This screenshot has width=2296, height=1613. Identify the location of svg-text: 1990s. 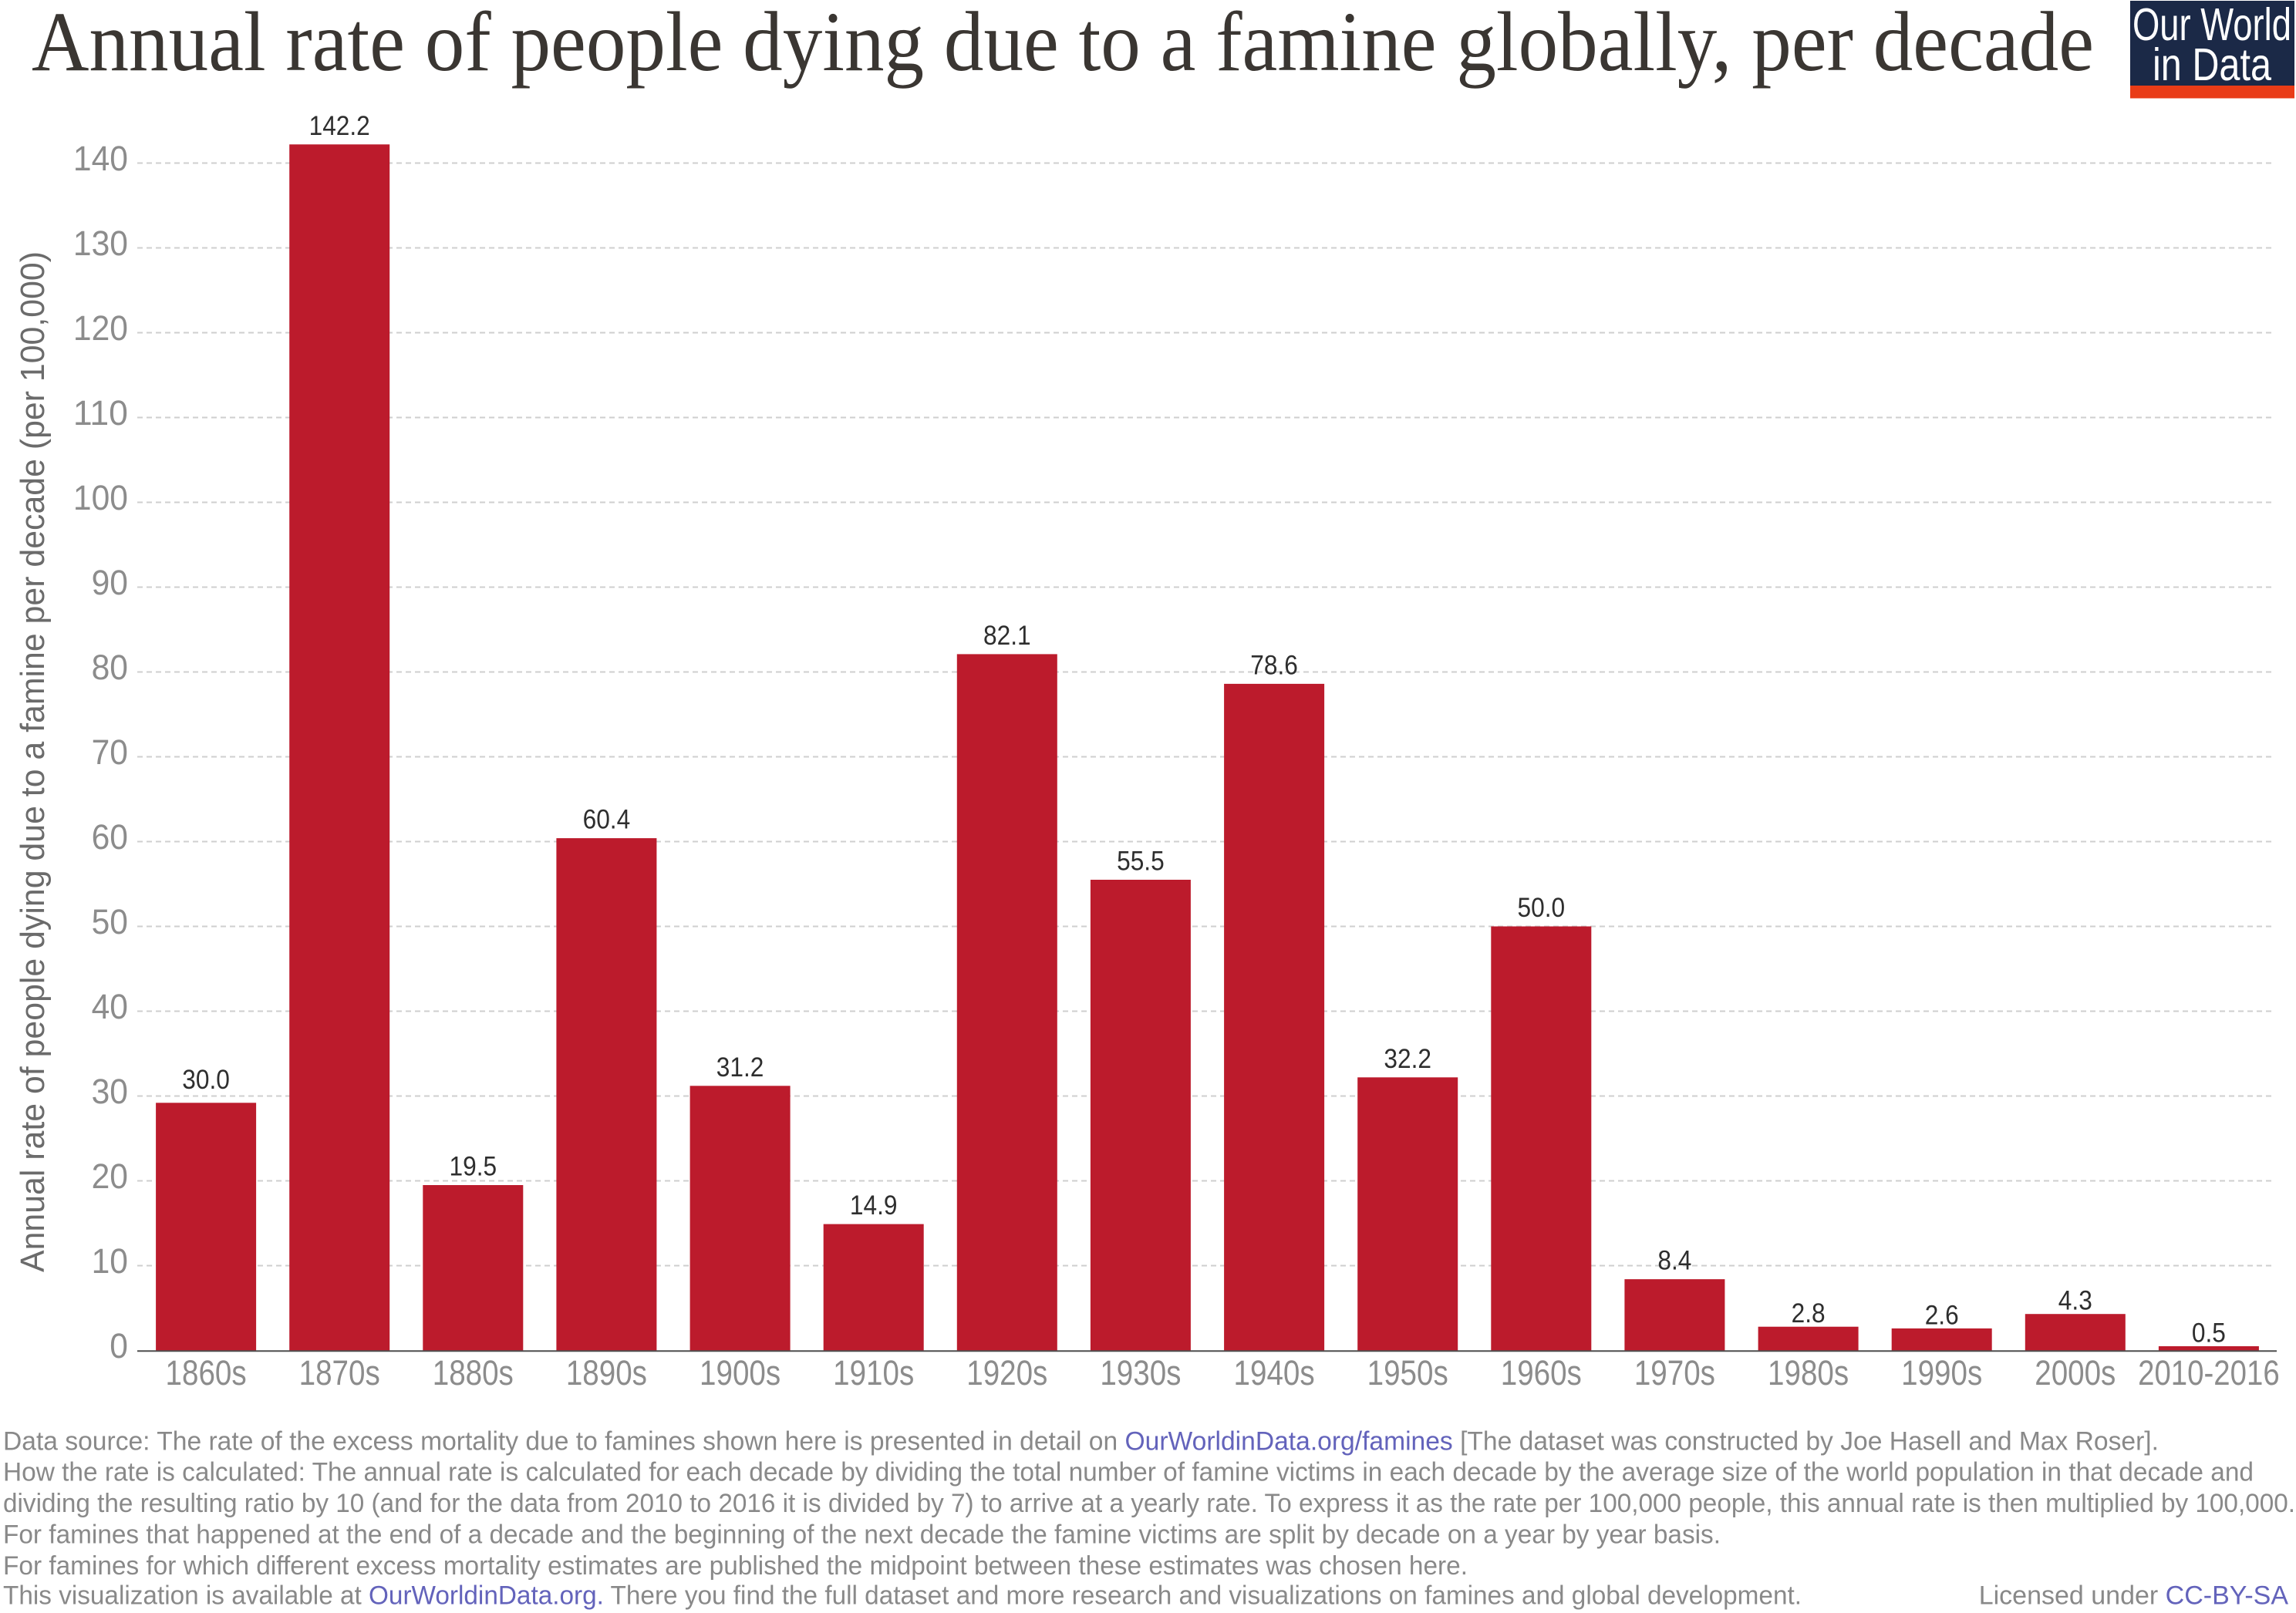
(1942, 1372).